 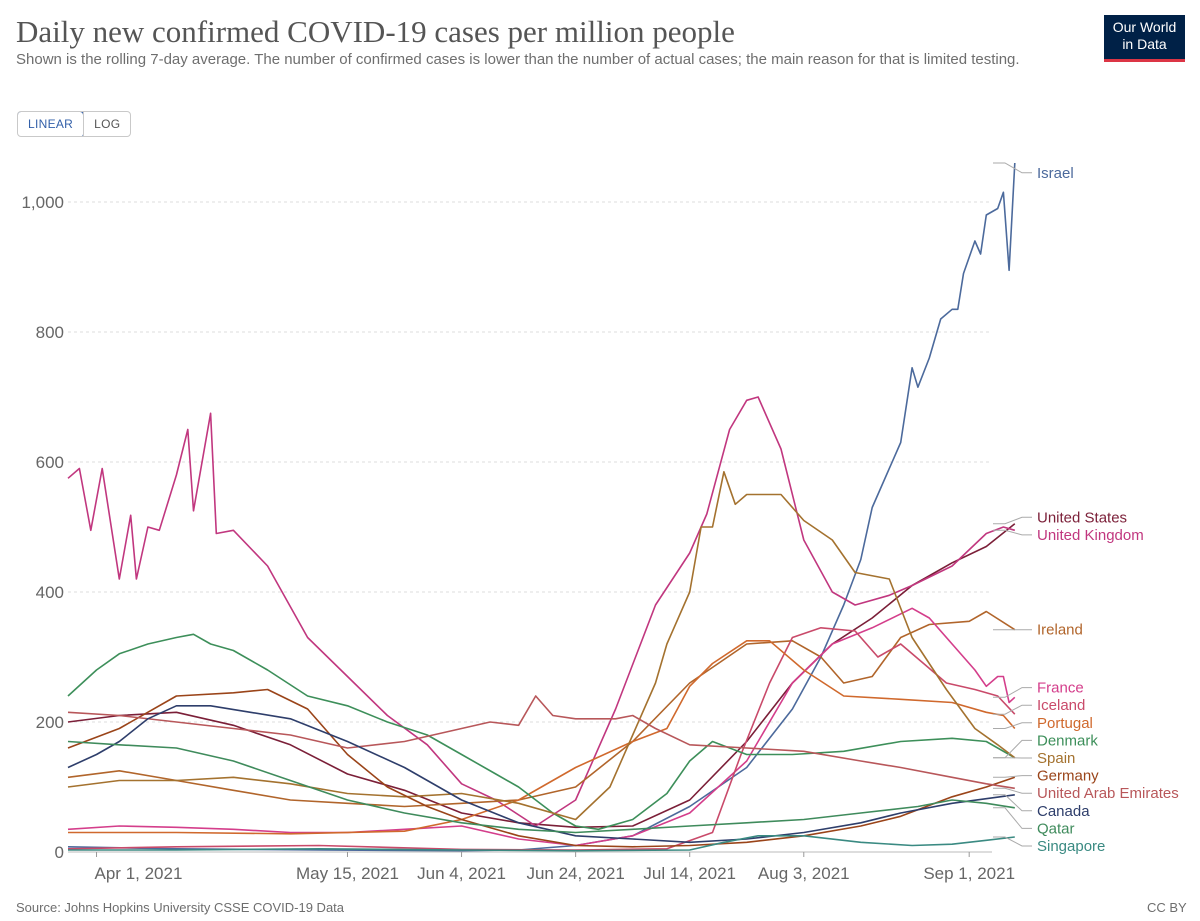 What do you see at coordinates (461, 873) in the screenshot?
I see `x-tick-label-2: Jun 4, 2021` at bounding box center [461, 873].